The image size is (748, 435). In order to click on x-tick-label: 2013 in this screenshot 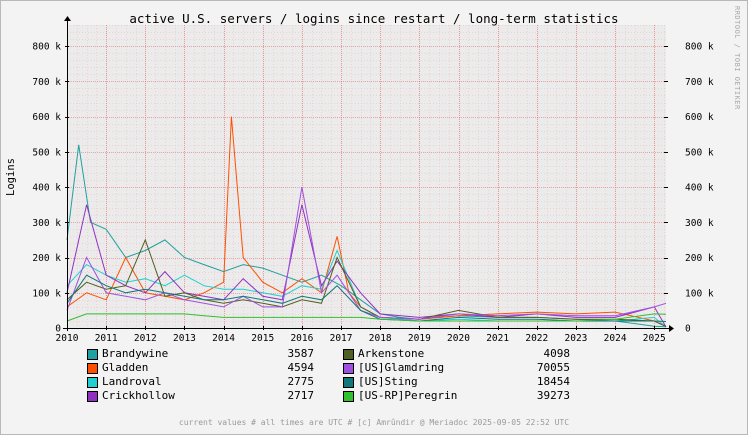, I will do `click(184, 338)`.